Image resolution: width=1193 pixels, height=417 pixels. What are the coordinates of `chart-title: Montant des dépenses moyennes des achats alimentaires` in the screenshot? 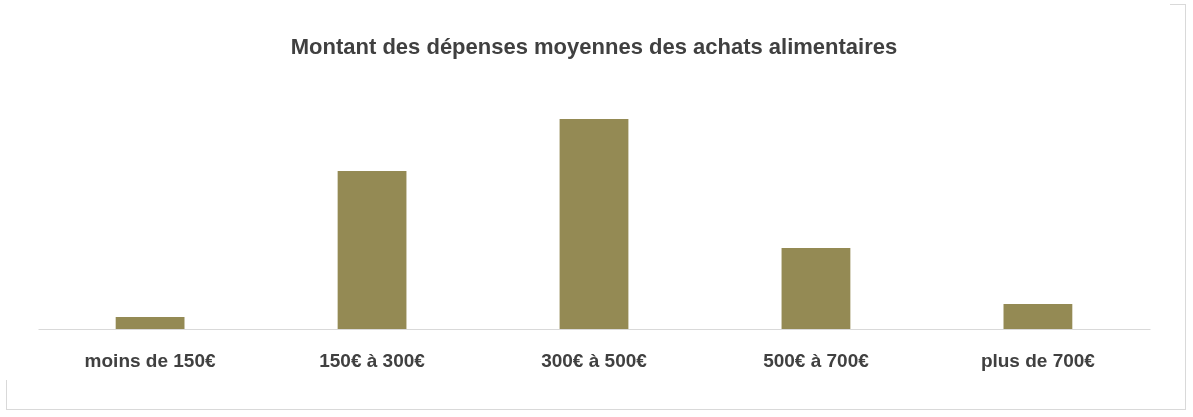 It's located at (594, 46).